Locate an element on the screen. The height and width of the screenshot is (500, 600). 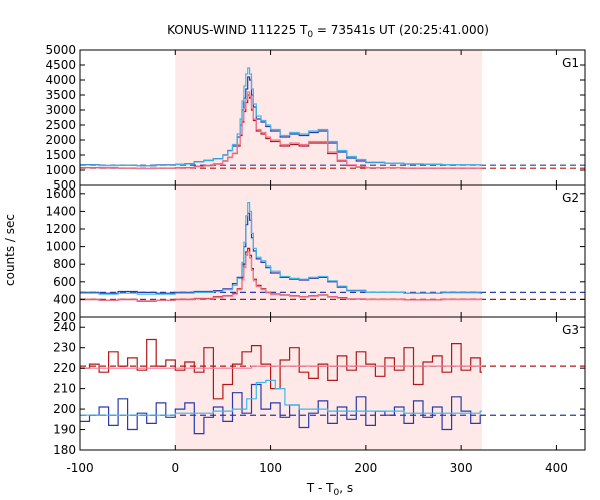
x-tick-label: -100 is located at coordinates (79, 468).